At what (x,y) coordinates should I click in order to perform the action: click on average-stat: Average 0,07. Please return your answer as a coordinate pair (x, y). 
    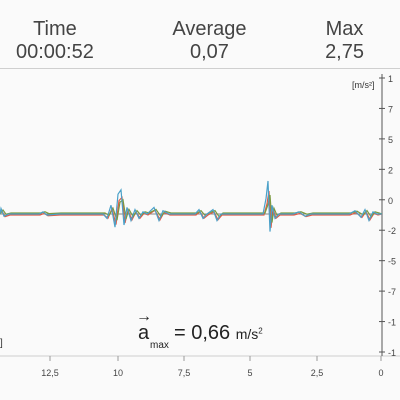
    Looking at the image, I should click on (209, 41).